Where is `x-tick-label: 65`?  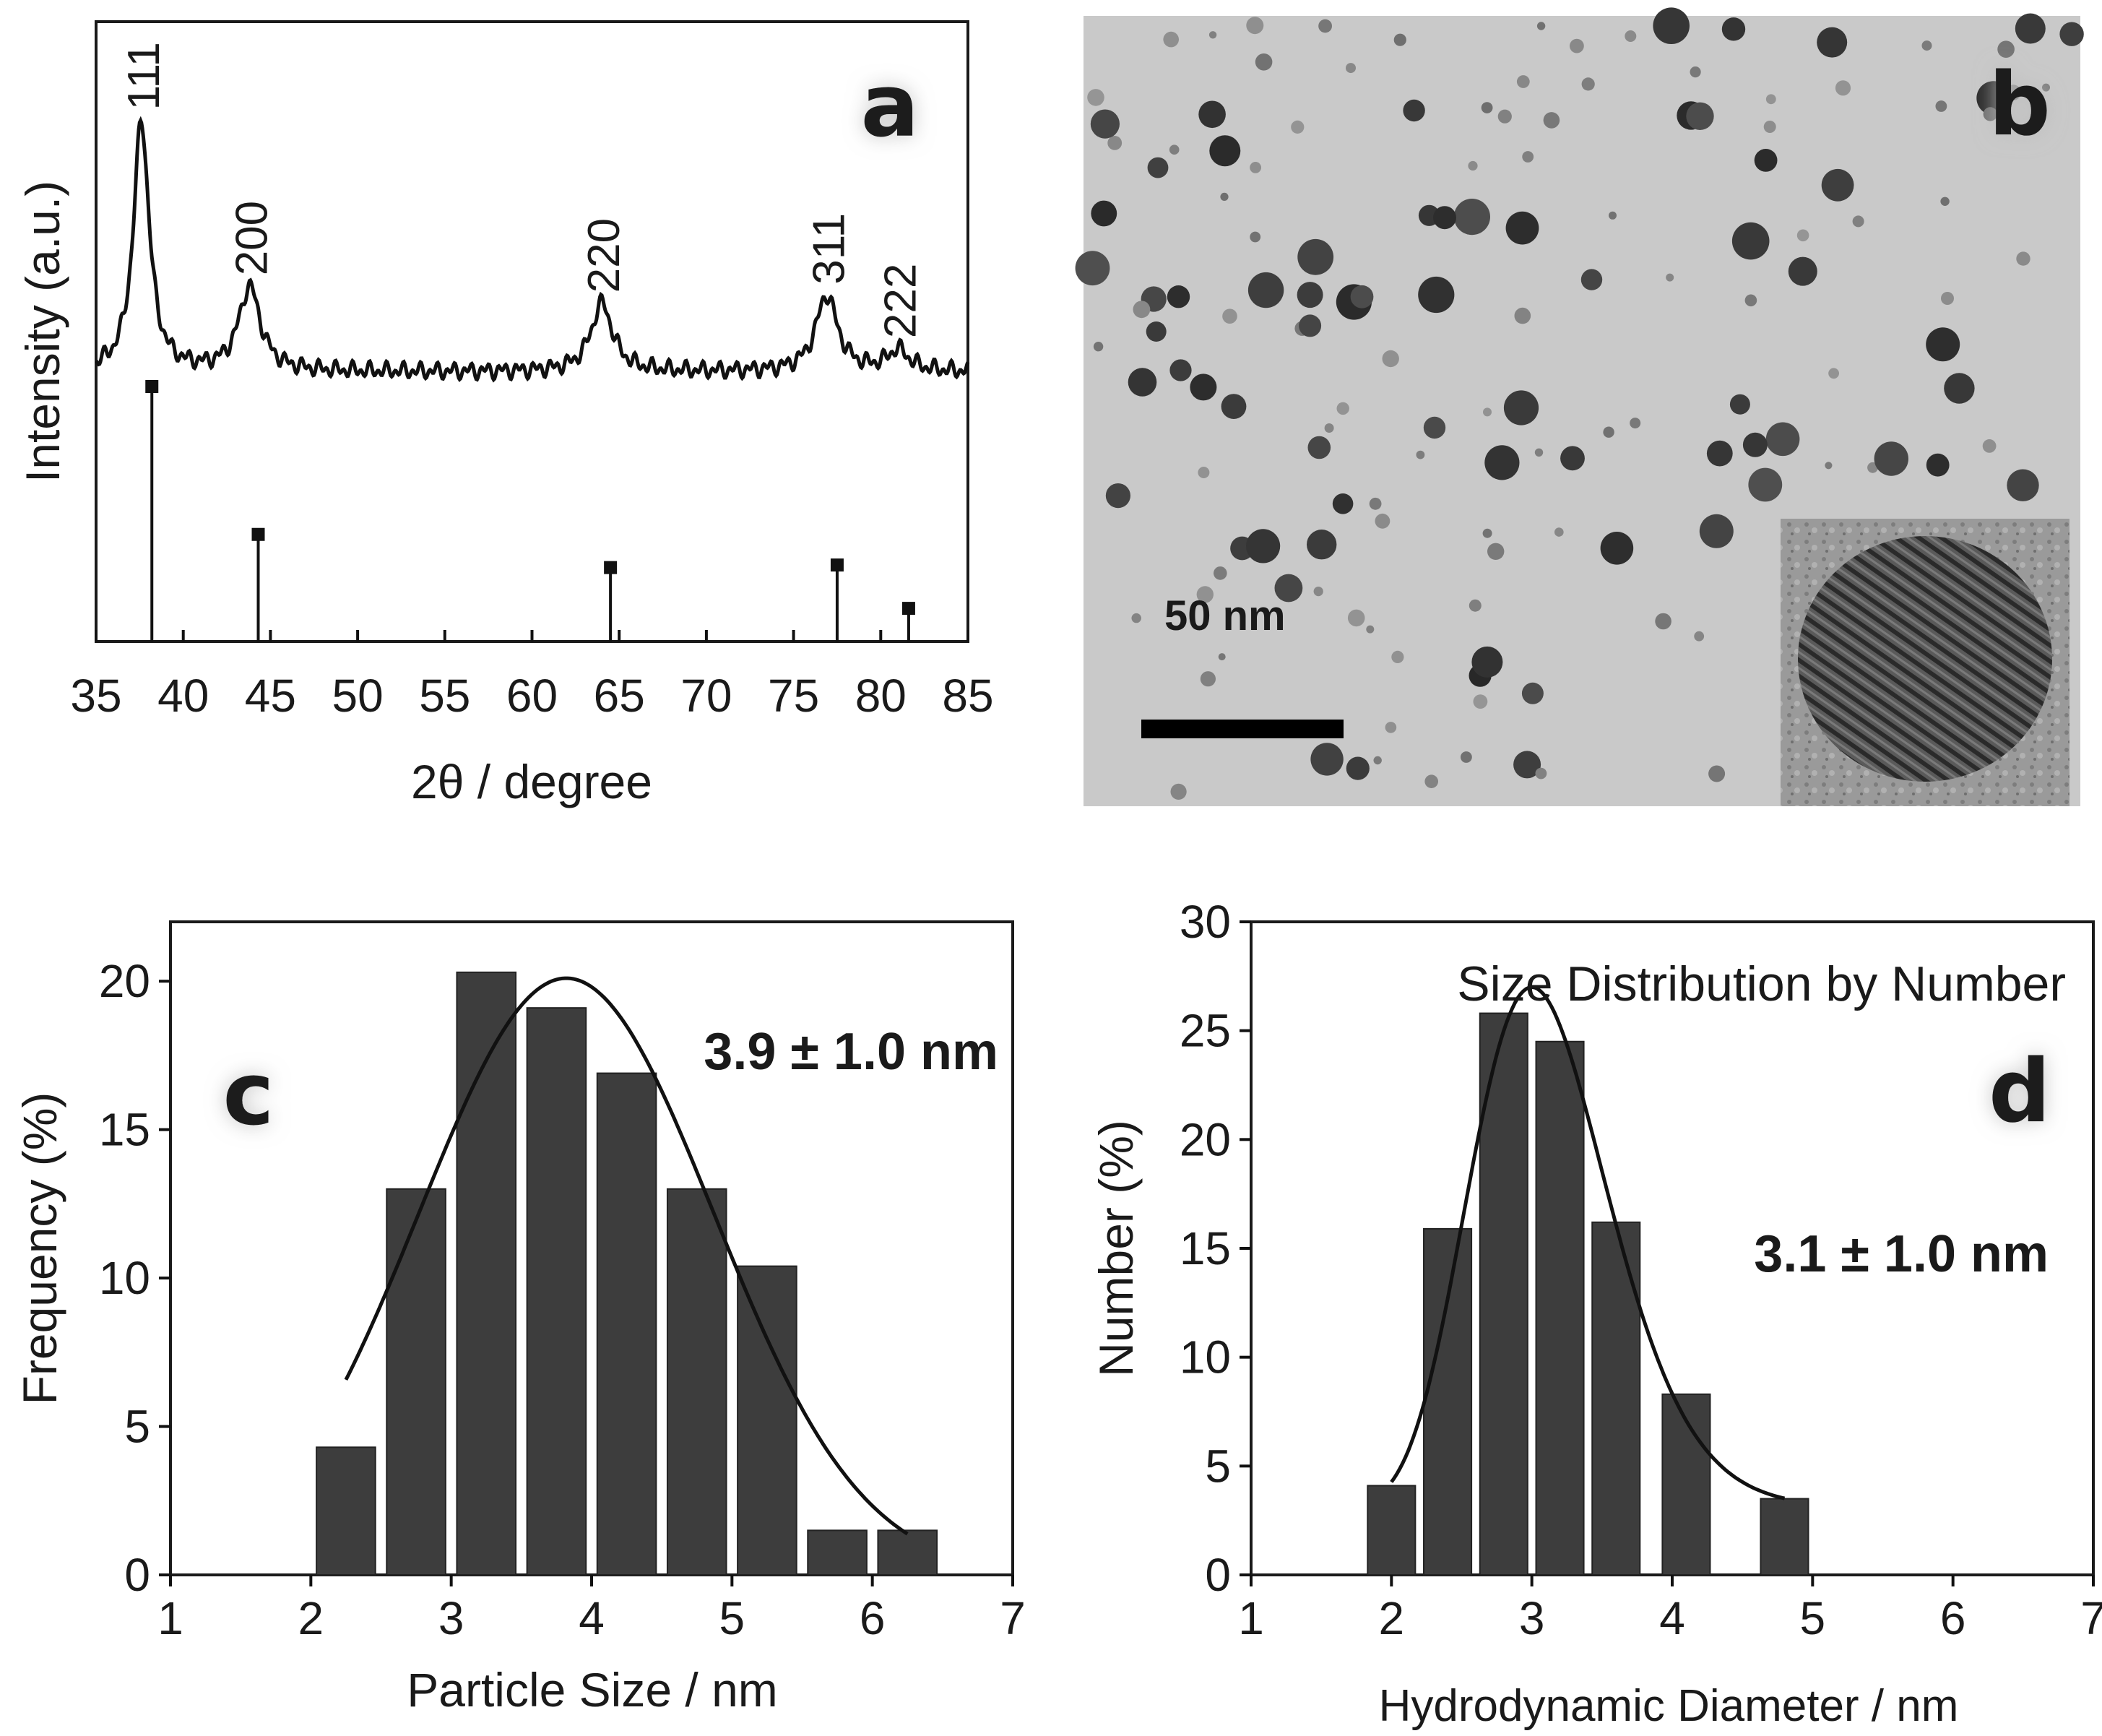 x-tick-label: 65 is located at coordinates (619, 696).